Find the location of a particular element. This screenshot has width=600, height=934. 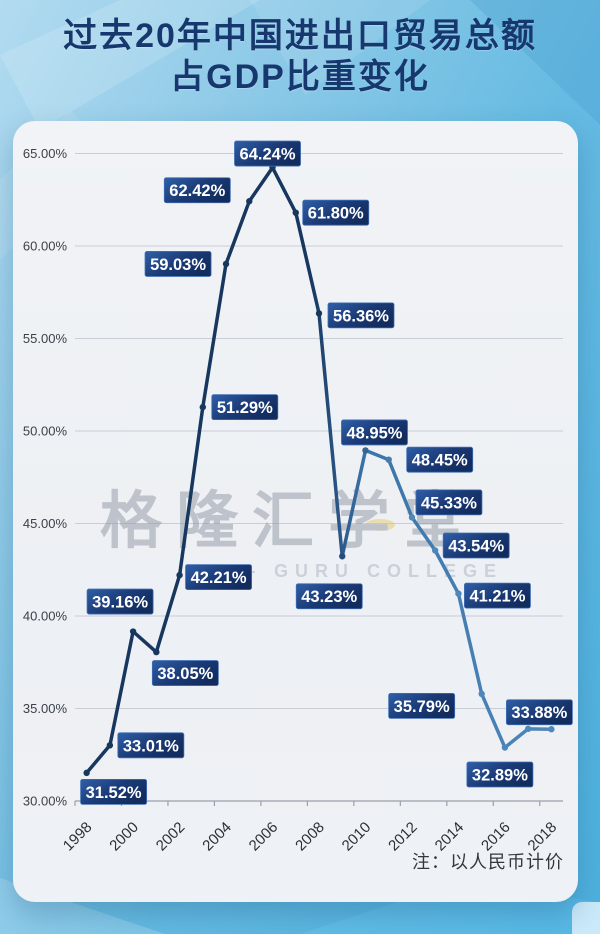

svg-text: 61.80% is located at coordinates (336, 214).